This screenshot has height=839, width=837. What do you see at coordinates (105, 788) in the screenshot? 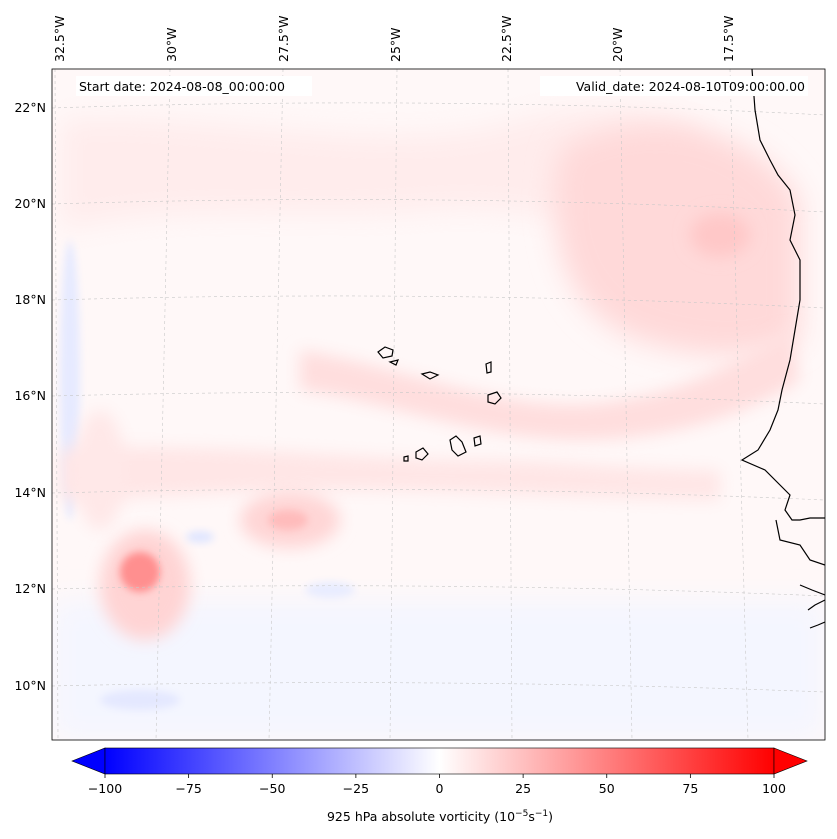
I see `colorbar-tick-label: −100` at bounding box center [105, 788].